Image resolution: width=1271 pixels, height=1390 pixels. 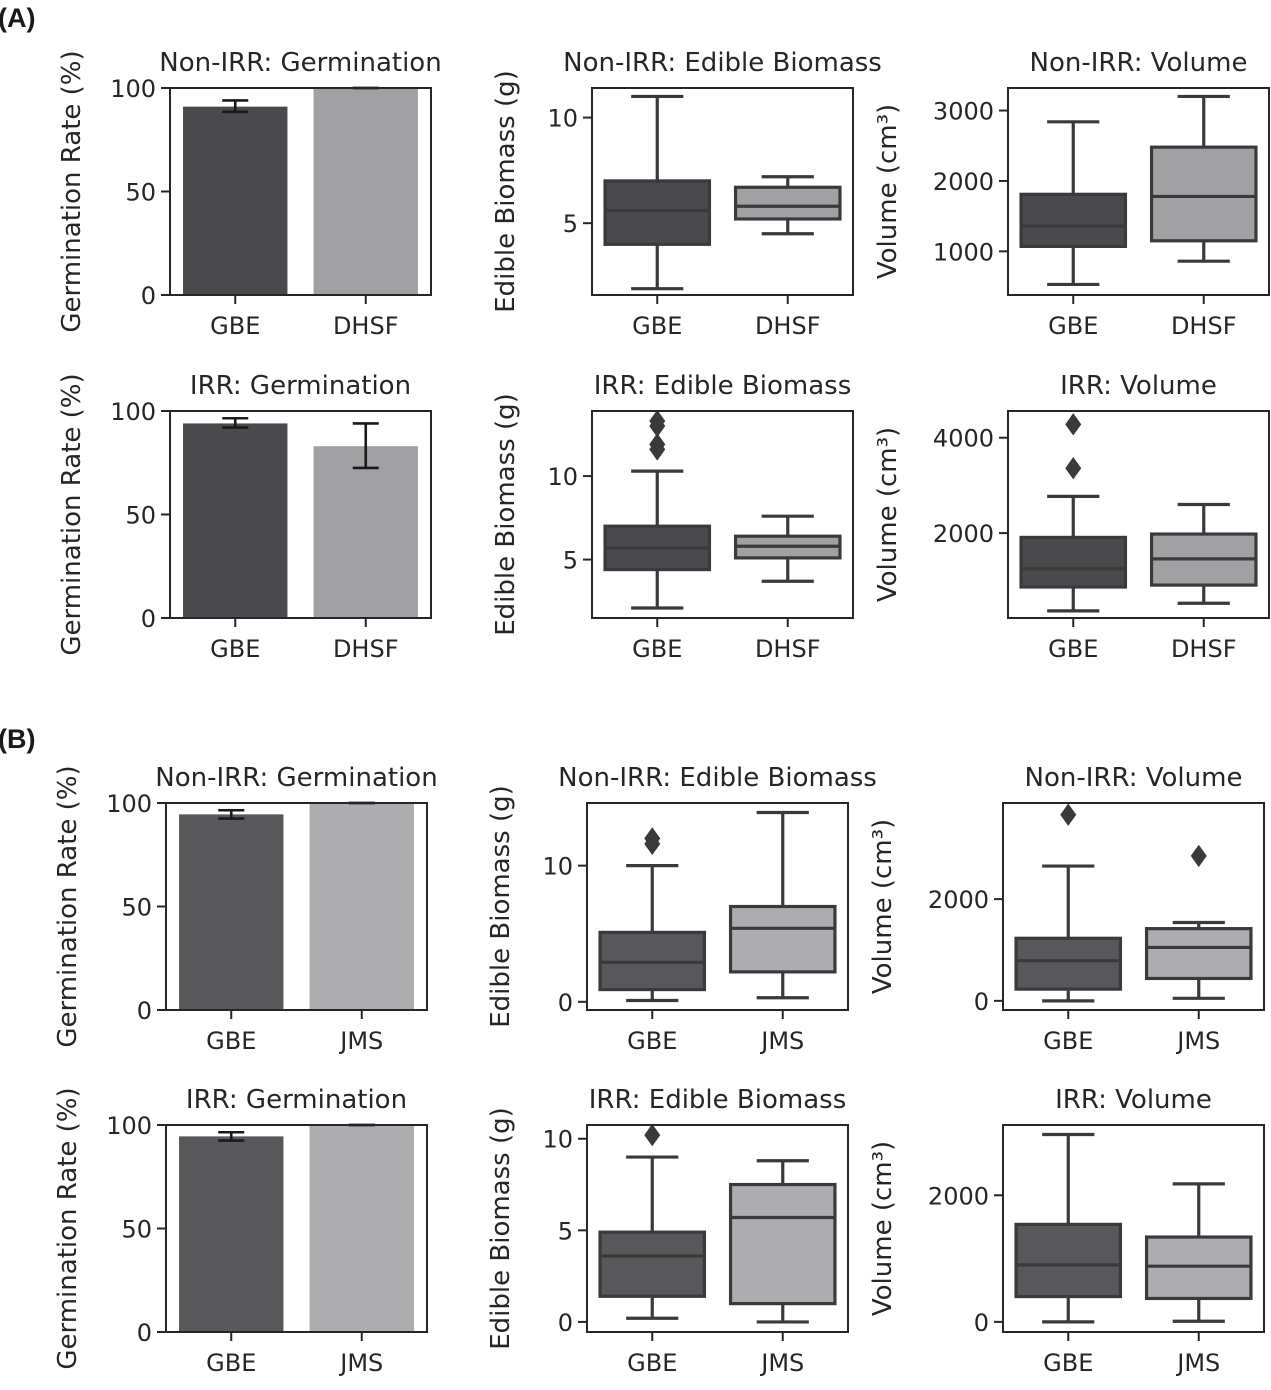 What do you see at coordinates (570, 561) in the screenshot?
I see `y-tick-label: 5` at bounding box center [570, 561].